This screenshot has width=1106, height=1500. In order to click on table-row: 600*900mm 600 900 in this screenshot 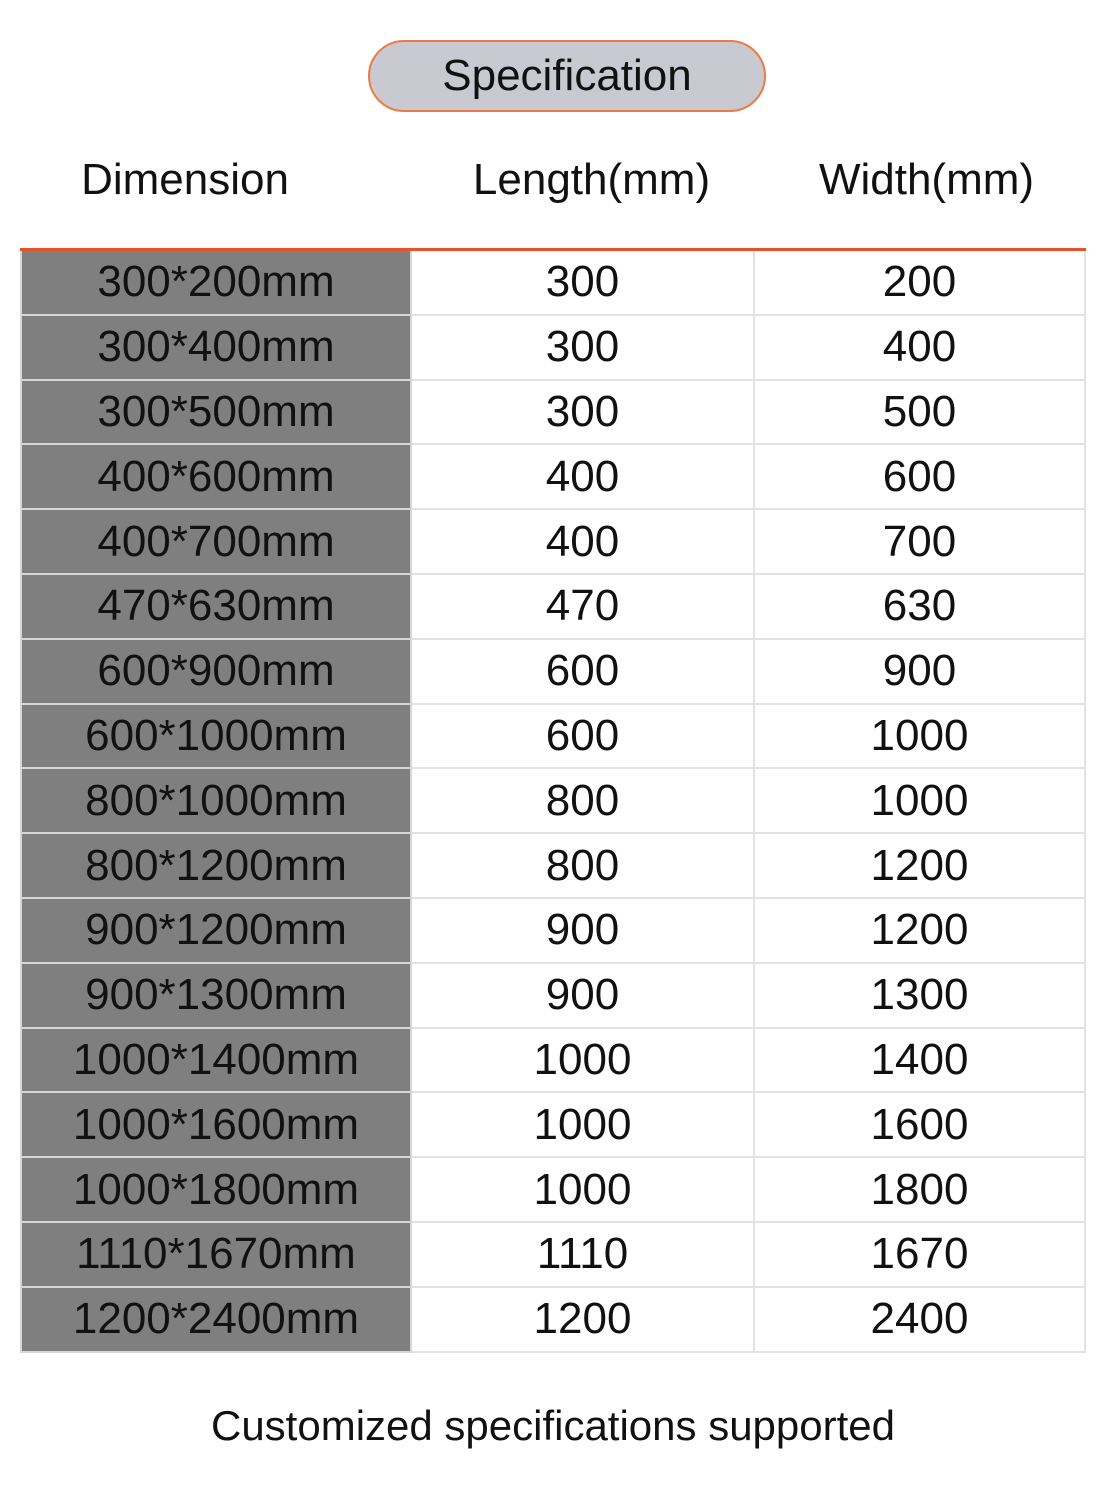, I will do `click(553, 671)`.